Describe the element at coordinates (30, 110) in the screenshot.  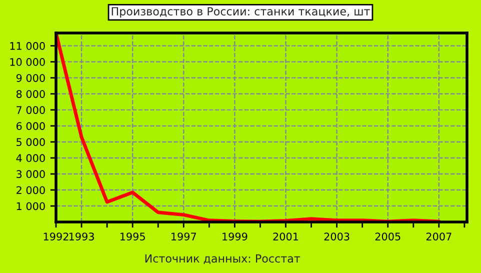
I see `y-tick-label: 7 000` at that location.